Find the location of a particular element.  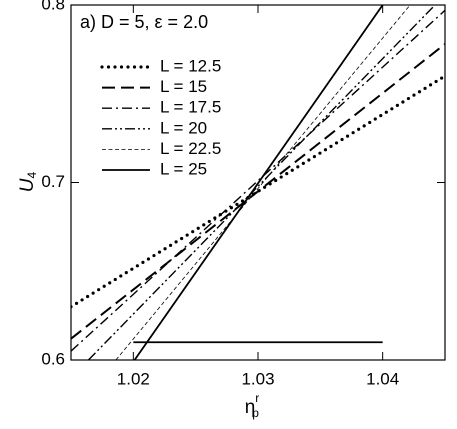

x-tick-label: 1.03 is located at coordinates (257, 378).